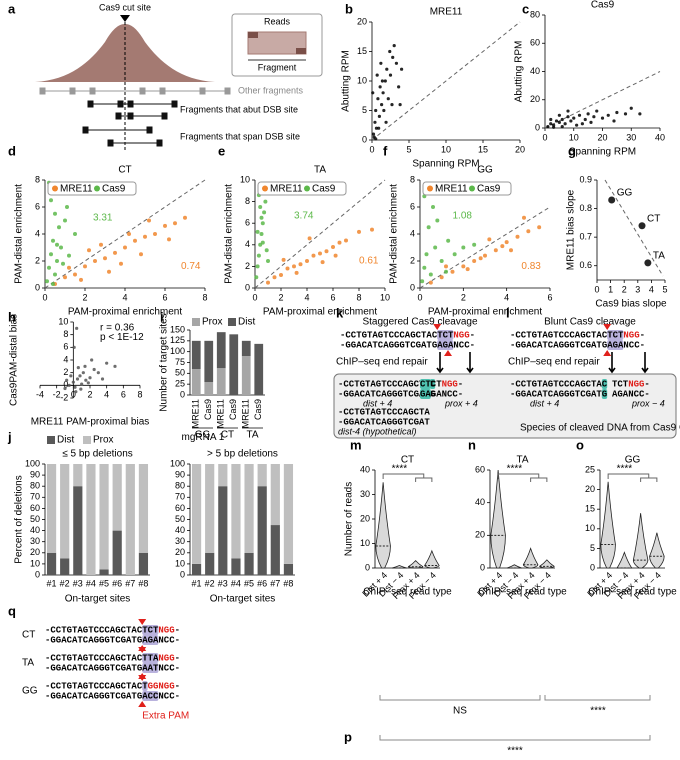  I want to click on other-label: Other fragments, so click(271, 90).